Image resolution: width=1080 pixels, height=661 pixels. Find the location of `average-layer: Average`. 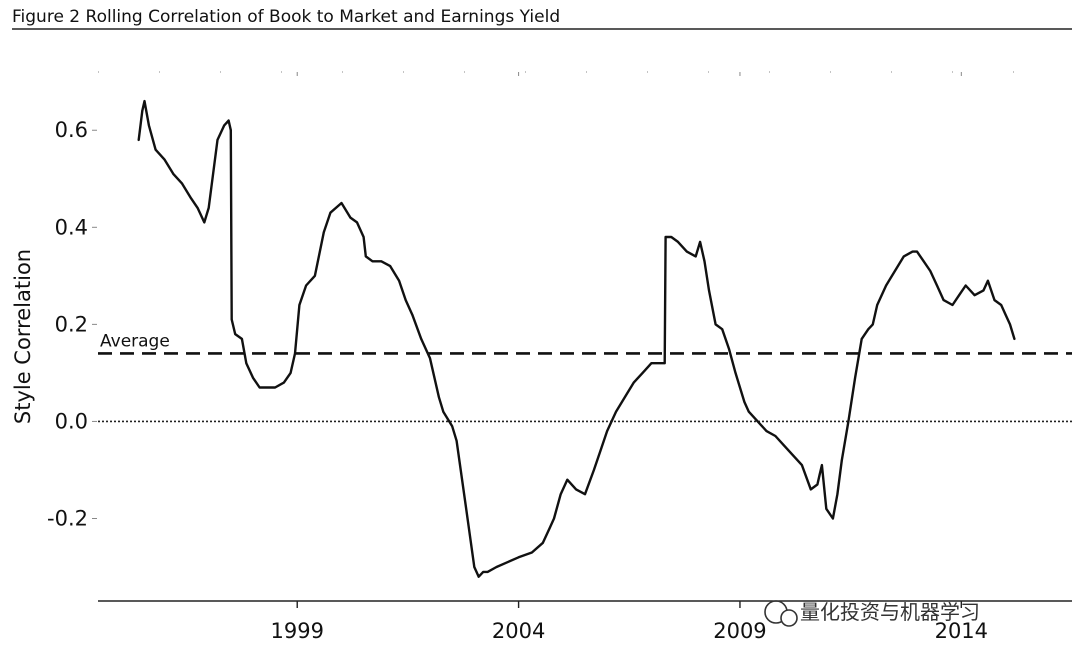

average-layer: Average is located at coordinates (585, 377).